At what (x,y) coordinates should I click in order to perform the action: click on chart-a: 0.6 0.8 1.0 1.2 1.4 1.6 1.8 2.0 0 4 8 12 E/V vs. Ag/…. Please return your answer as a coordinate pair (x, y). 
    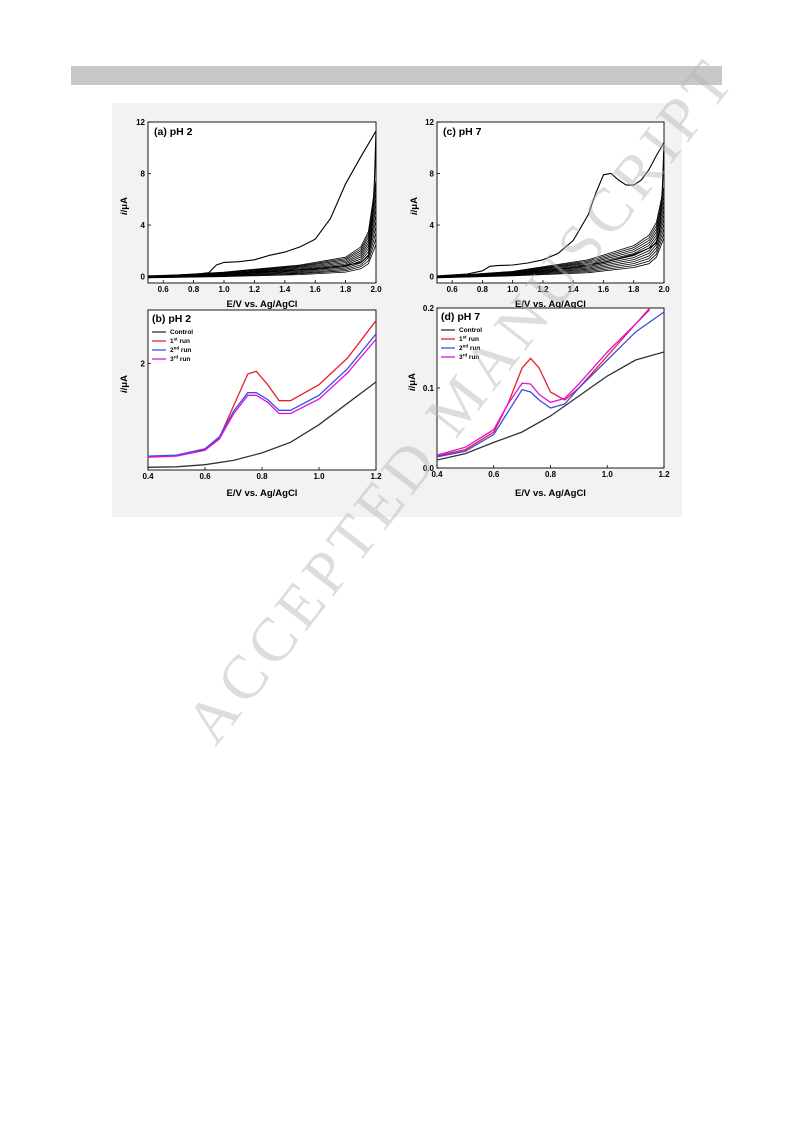
    Looking at the image, I should click on (250, 214).